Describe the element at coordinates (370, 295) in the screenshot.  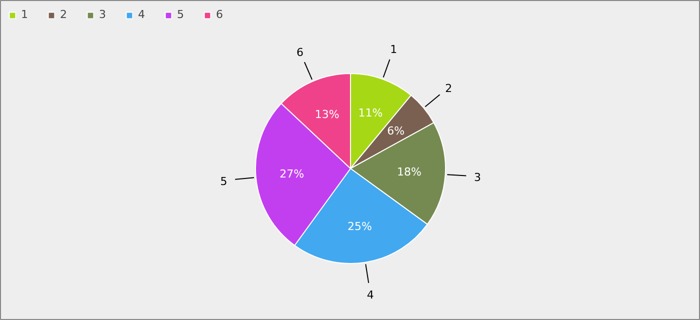
I see `slice-label: 4` at that location.